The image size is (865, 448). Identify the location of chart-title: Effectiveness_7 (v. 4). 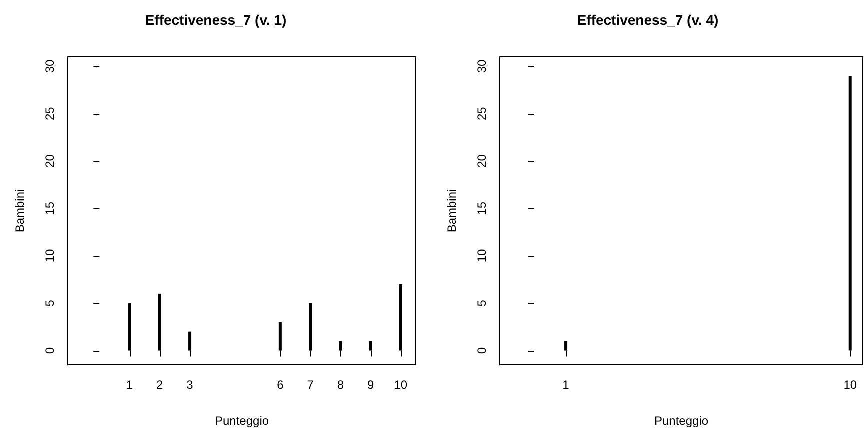
(648, 20).